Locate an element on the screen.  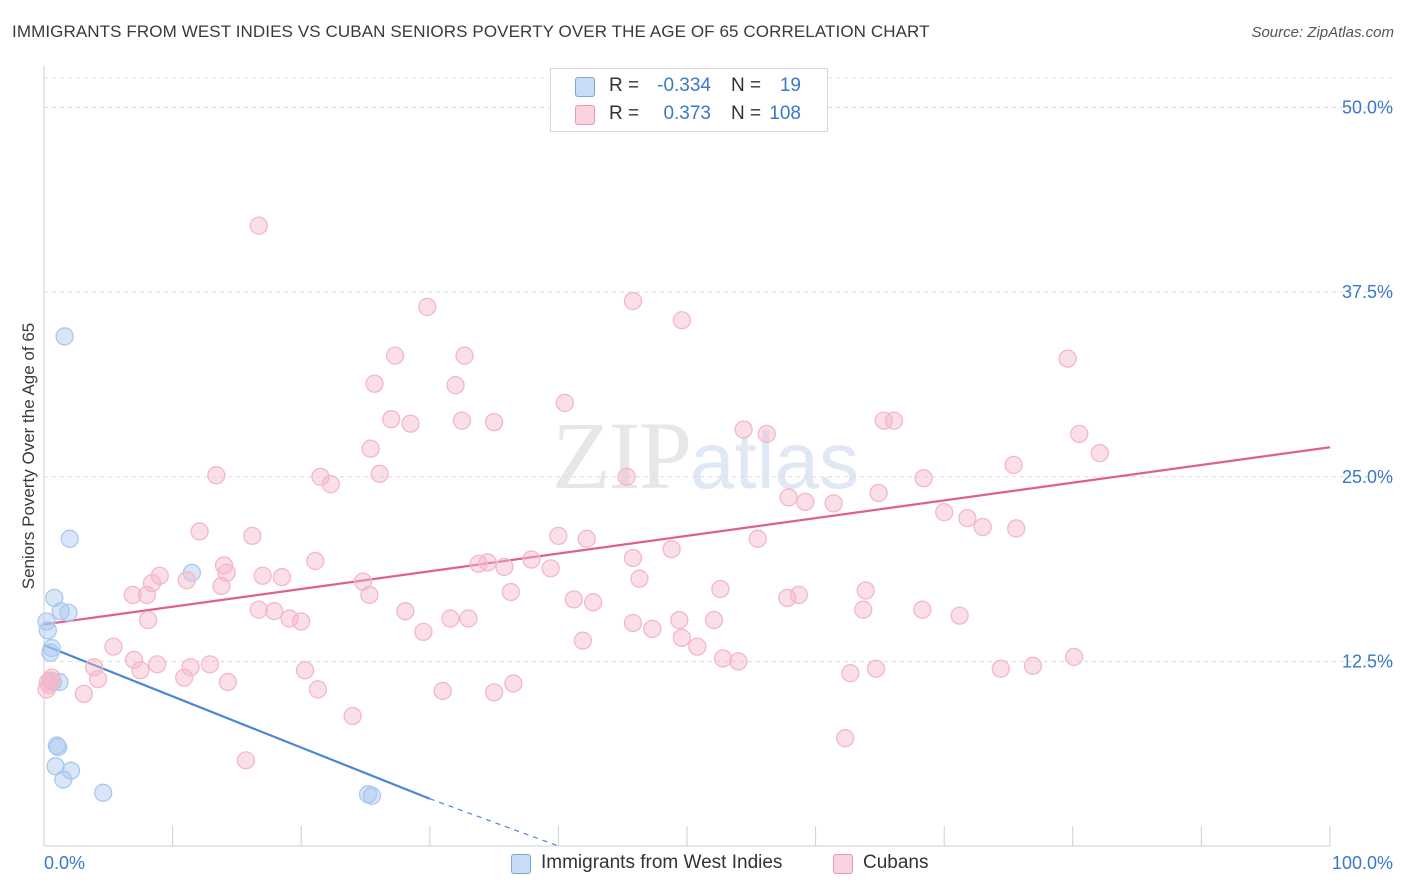
y-axis-label: Seniors Poverty Over the Age of 65 is located at coordinates (28, 456).